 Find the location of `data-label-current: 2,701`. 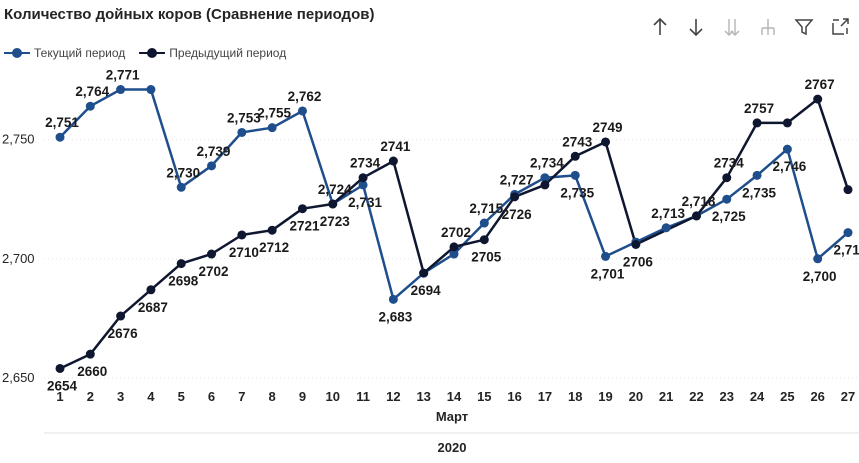

data-label-current: 2,701 is located at coordinates (608, 273).